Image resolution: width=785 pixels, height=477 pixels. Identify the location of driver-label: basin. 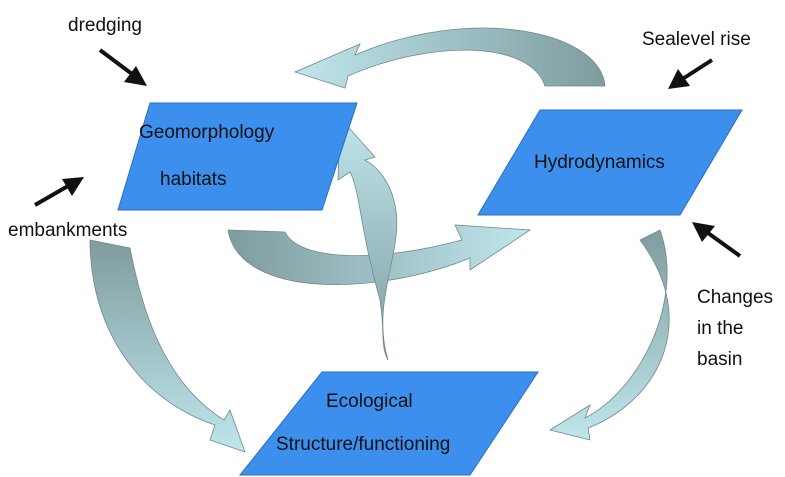
(719, 359).